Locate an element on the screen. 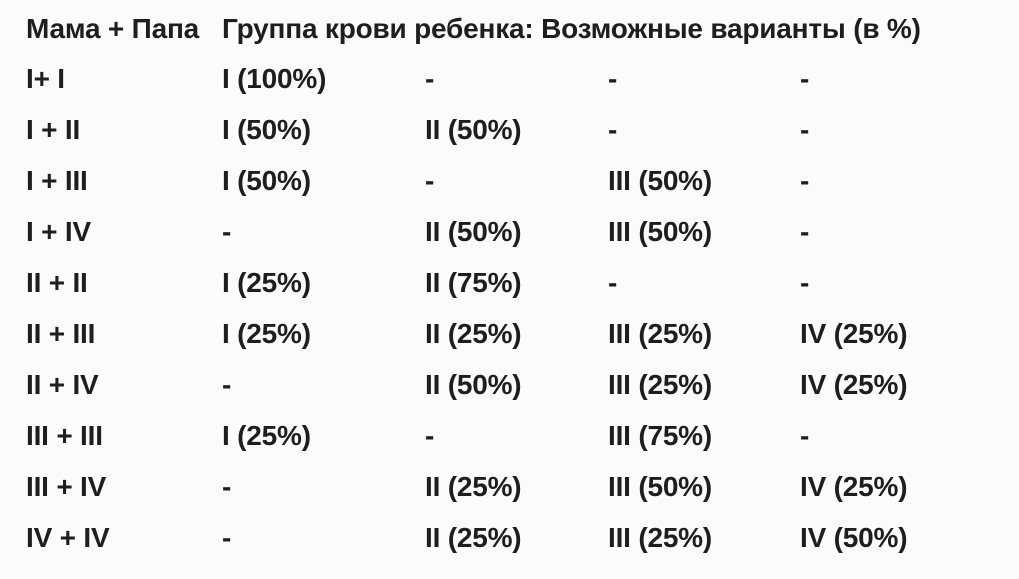  variant-cell-3: III (75%) is located at coordinates (660, 435).